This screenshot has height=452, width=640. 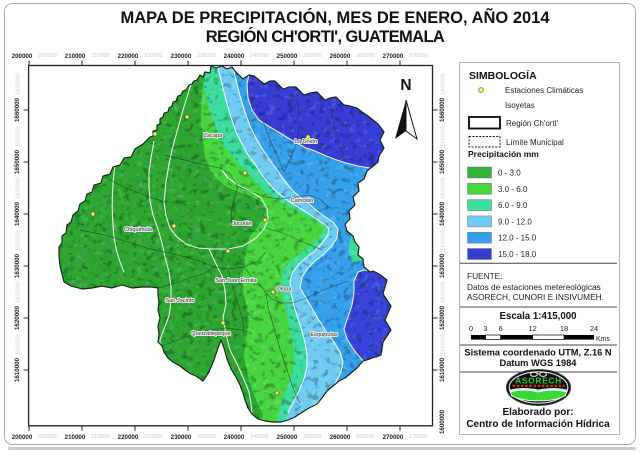 What do you see at coordinates (471, 328) in the screenshot?
I see `svg-text: 0` at bounding box center [471, 328].